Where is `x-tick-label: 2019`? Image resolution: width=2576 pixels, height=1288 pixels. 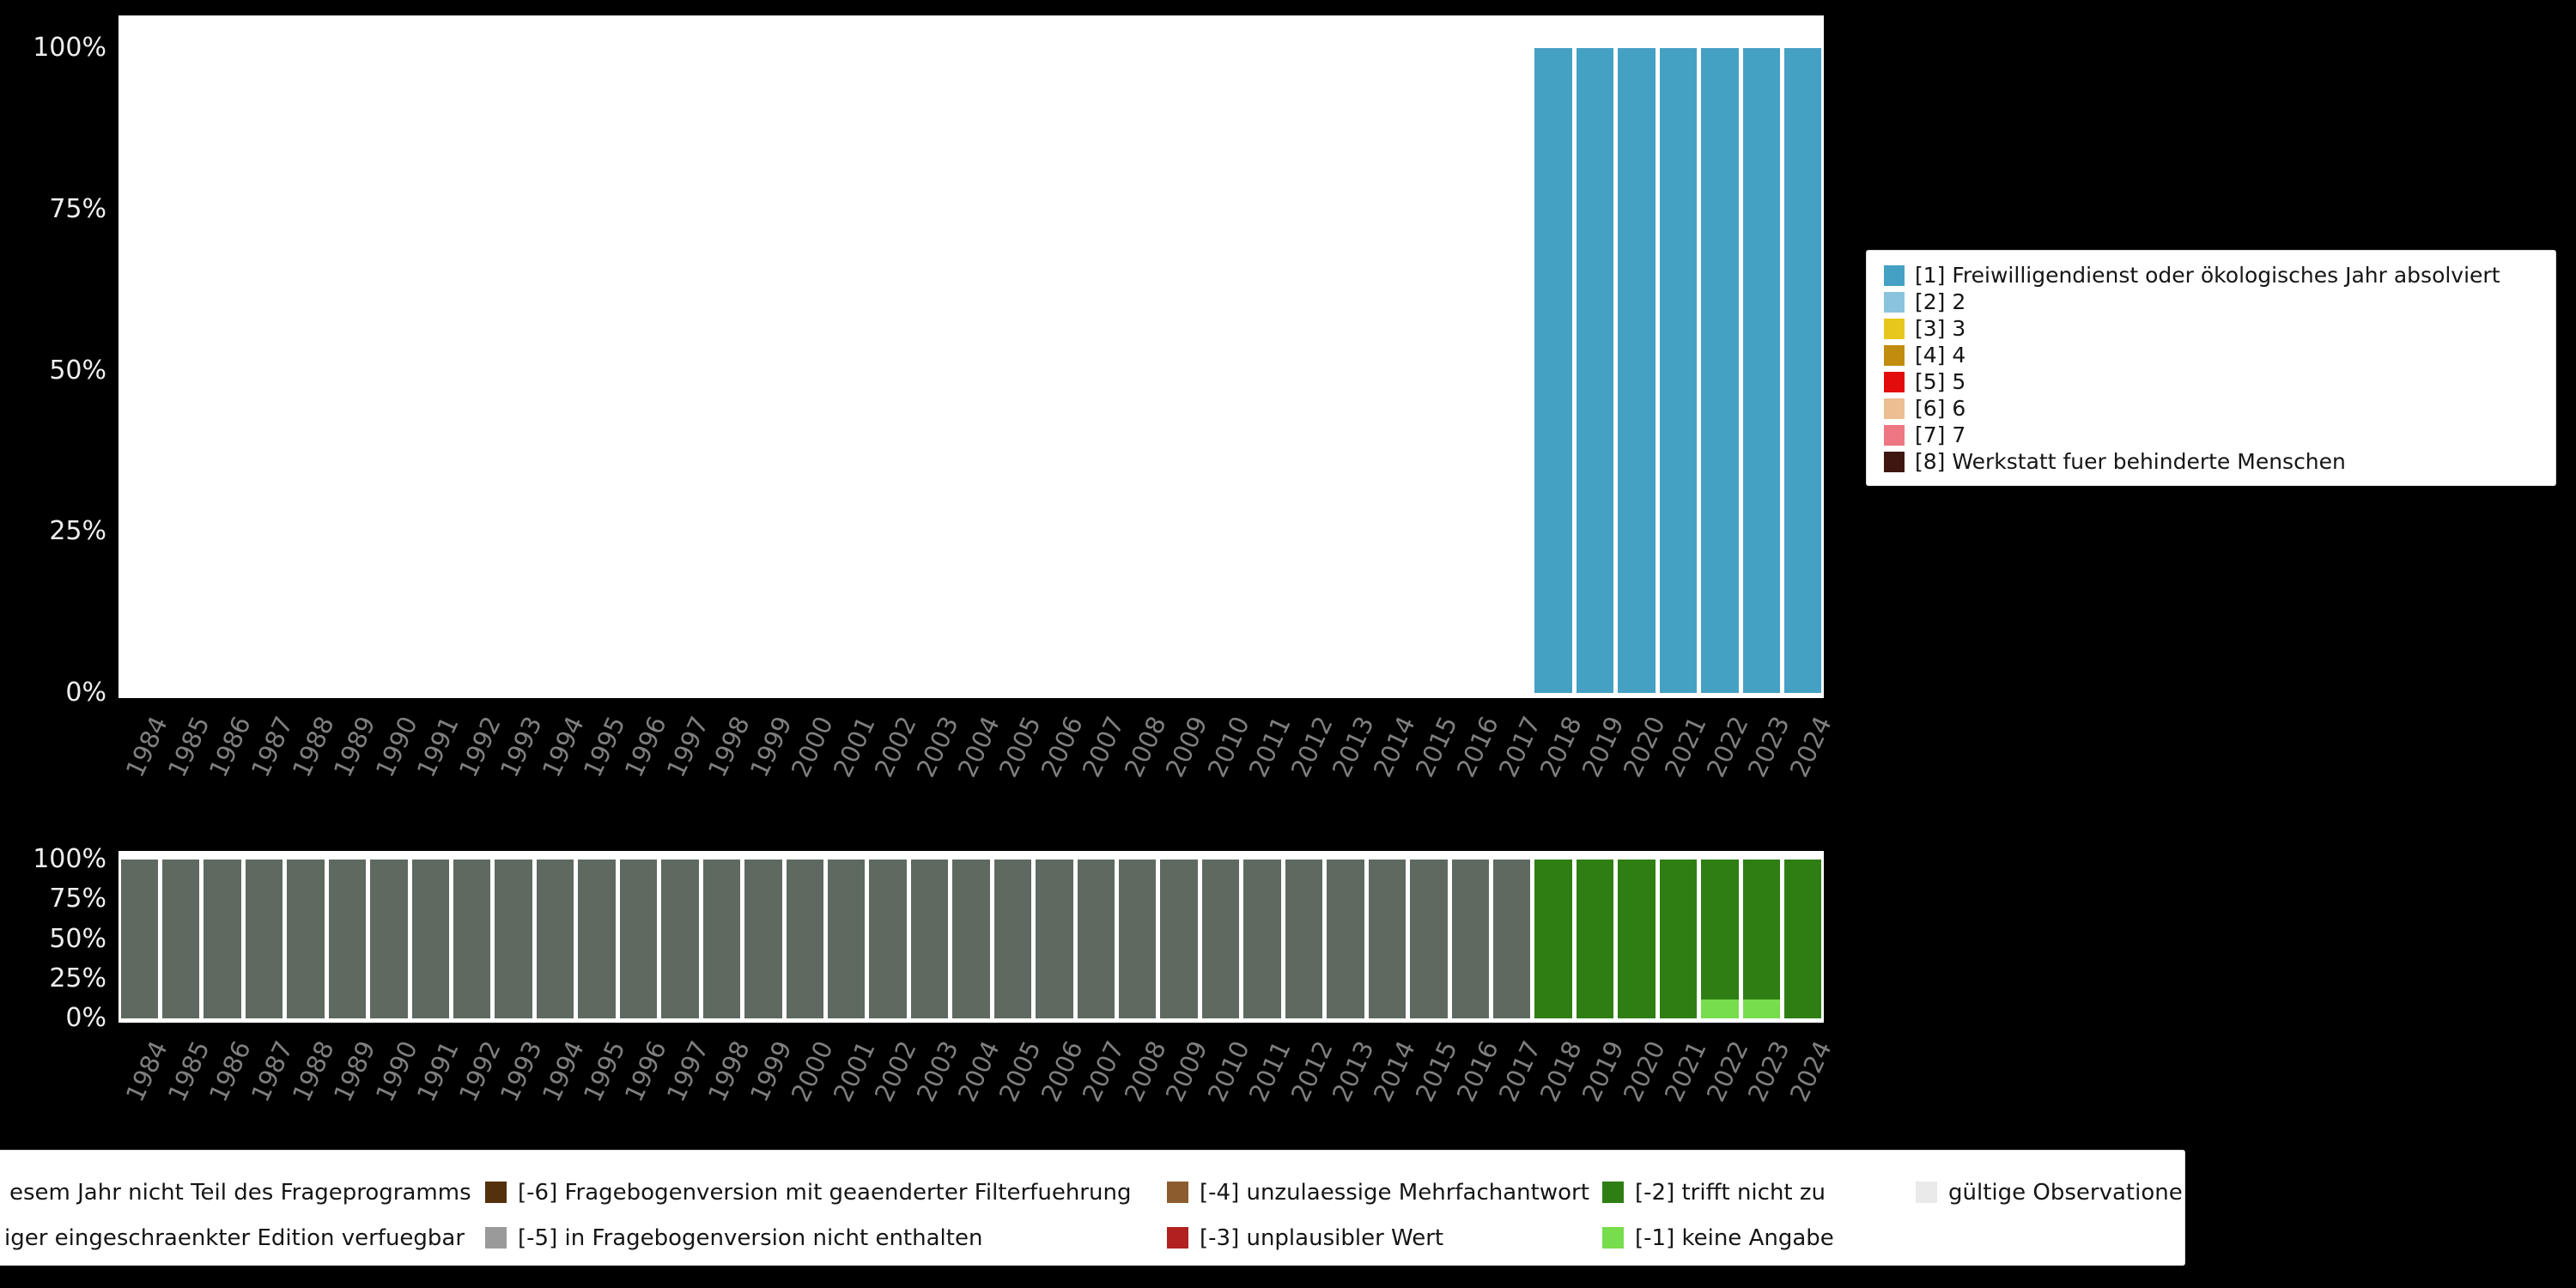 x-tick-label: 2019 is located at coordinates (1603, 747).